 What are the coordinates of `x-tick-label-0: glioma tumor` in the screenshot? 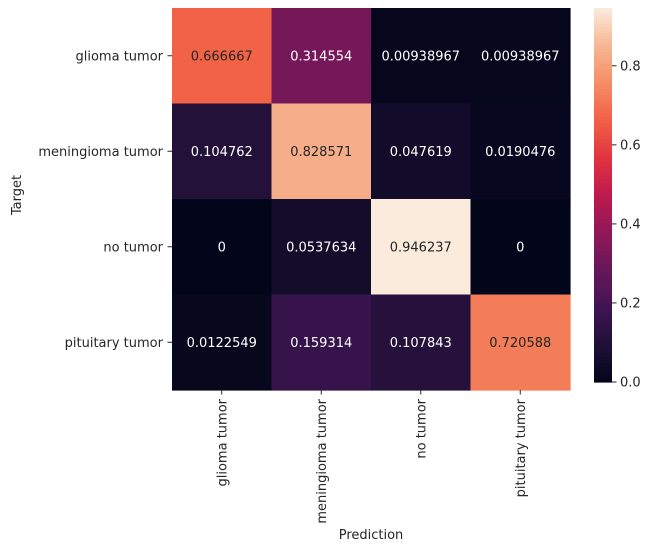 It's located at (222, 442).